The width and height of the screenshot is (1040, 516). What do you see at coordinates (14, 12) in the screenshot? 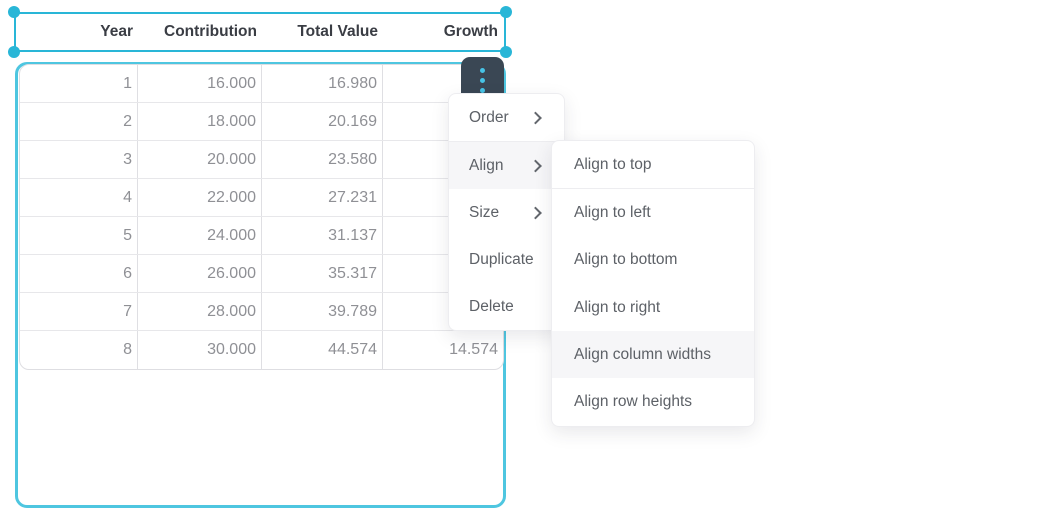
I see `selection-handle-top-left` at bounding box center [14, 12].